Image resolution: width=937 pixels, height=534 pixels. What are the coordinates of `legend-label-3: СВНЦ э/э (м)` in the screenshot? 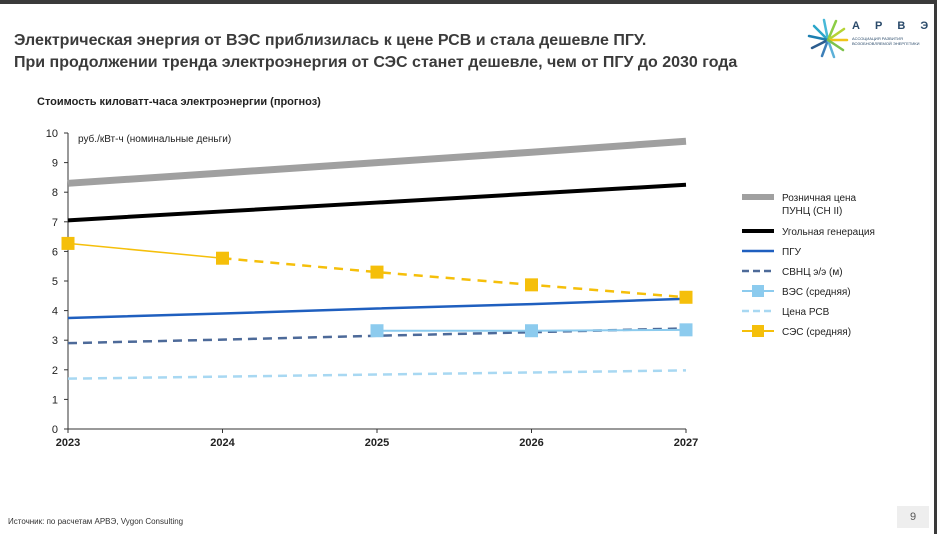 It's located at (812, 272).